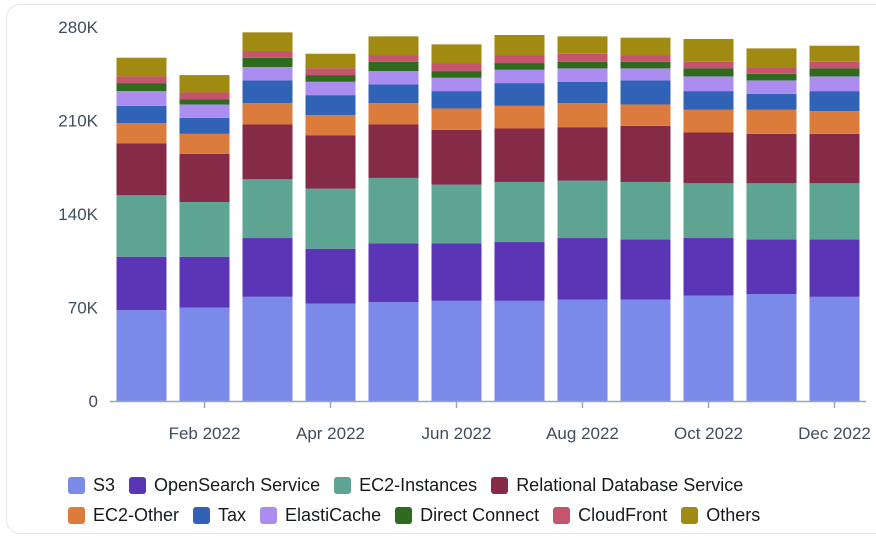  What do you see at coordinates (720, 515) in the screenshot?
I see `legend-item: Others` at bounding box center [720, 515].